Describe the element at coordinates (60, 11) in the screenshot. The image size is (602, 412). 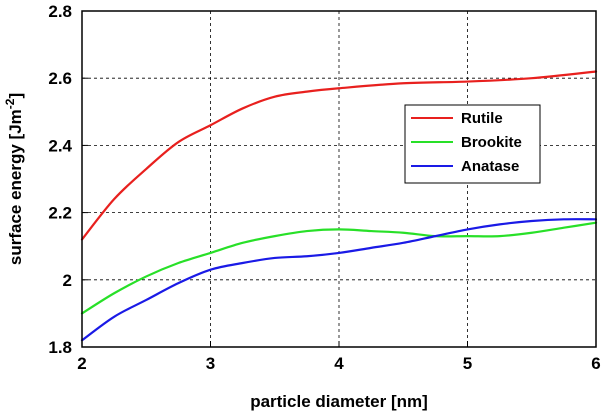
I see `y-tick-label: 2.8` at that location.